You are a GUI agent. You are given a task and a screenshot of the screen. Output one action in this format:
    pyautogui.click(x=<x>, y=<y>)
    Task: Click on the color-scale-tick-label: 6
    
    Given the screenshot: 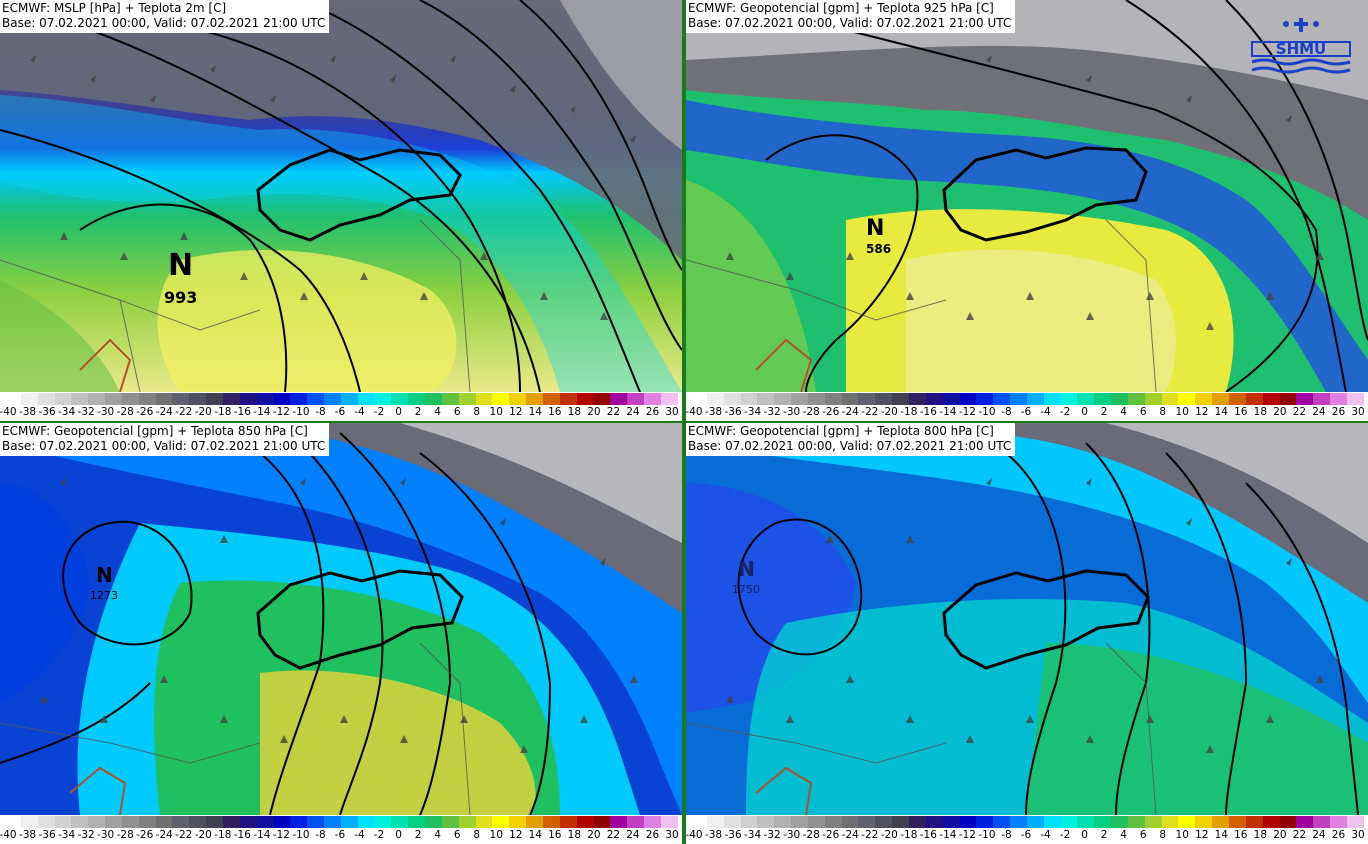 What is the action you would take?
    pyautogui.click(x=457, y=835)
    